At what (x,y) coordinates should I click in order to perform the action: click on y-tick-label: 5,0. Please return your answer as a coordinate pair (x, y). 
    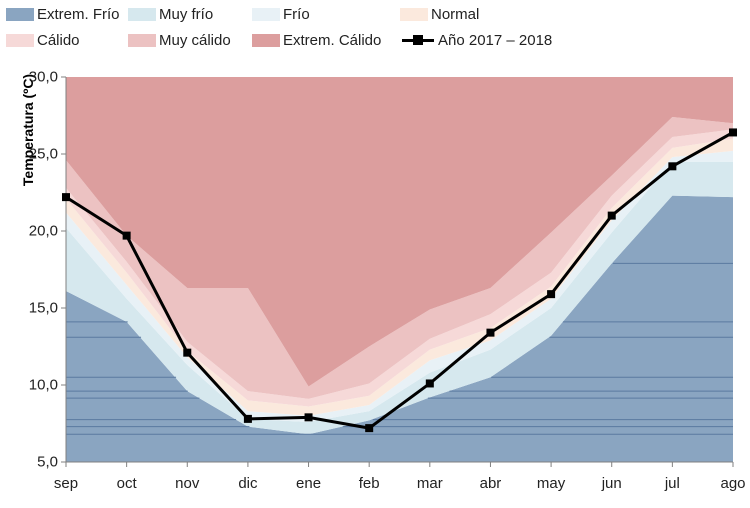
    Looking at the image, I should click on (47, 462).